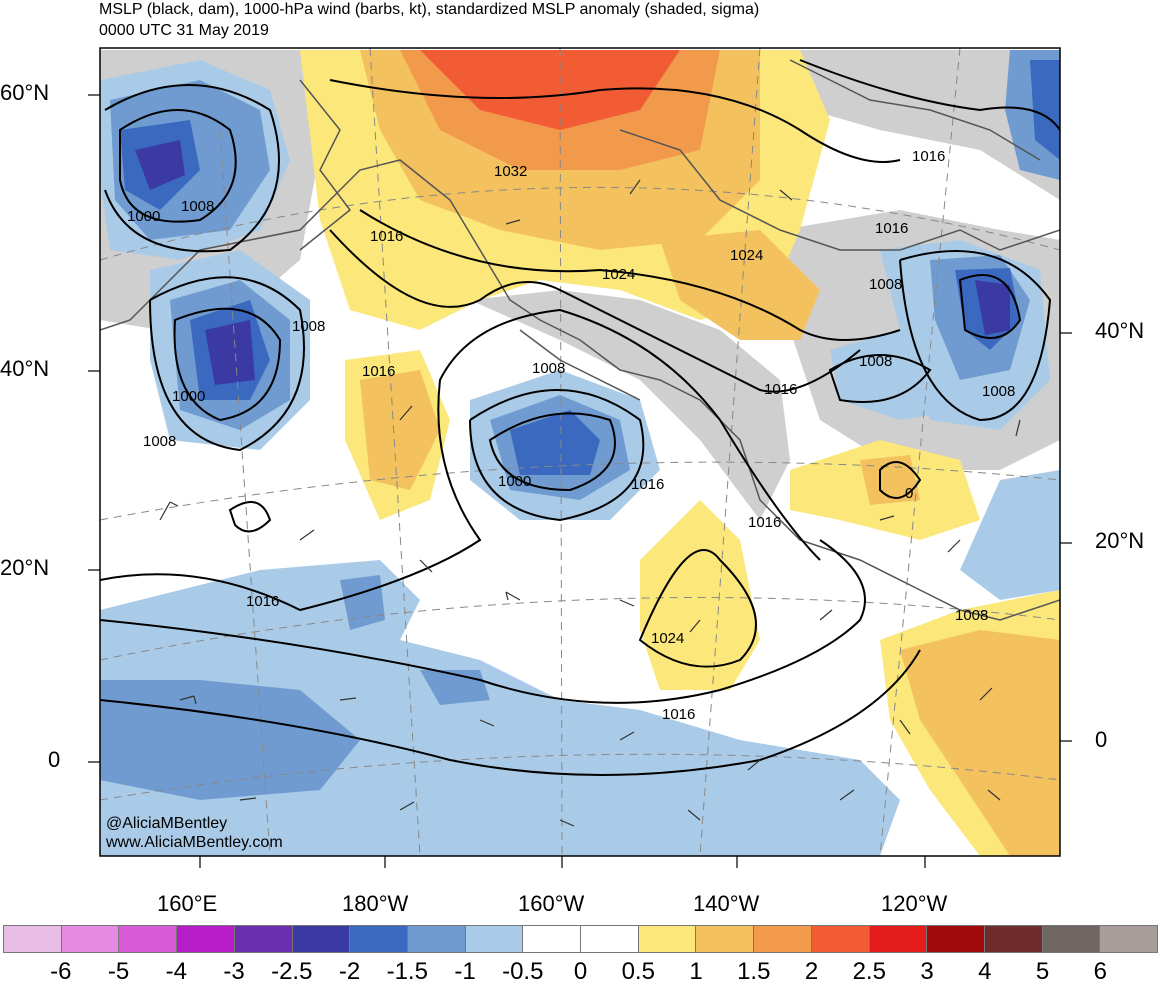 The image size is (1160, 986). What do you see at coordinates (349, 971) in the screenshot?
I see `colorbar-label: -2` at bounding box center [349, 971].